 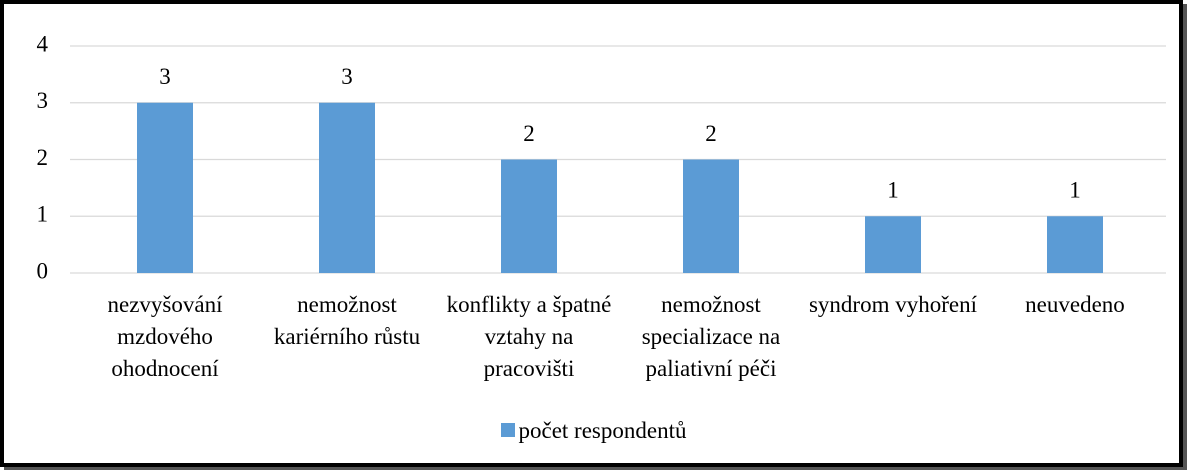 What do you see at coordinates (43, 270) in the screenshot?
I see `y-tick-label: 0` at bounding box center [43, 270].